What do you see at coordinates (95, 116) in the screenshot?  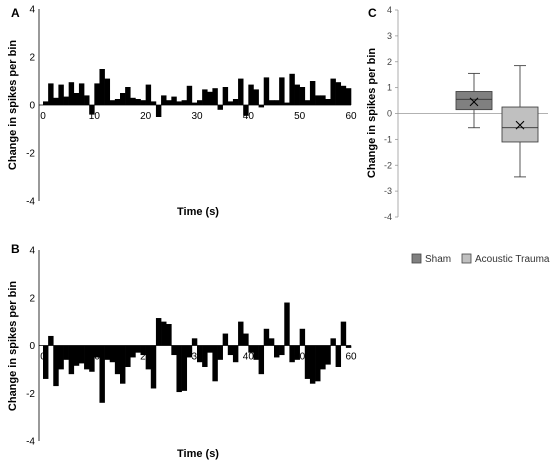 I see `x-tick-label: 10` at bounding box center [95, 116].